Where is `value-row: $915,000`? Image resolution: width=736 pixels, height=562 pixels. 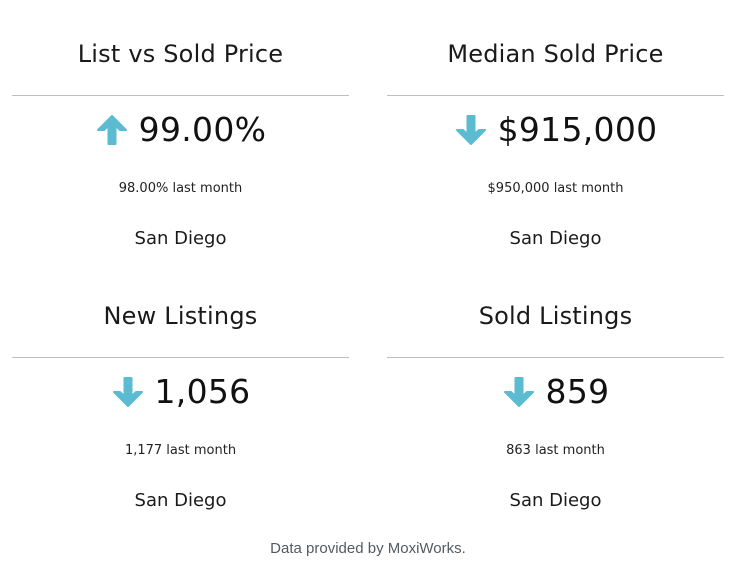
value-row: $915,000 is located at coordinates (555, 130).